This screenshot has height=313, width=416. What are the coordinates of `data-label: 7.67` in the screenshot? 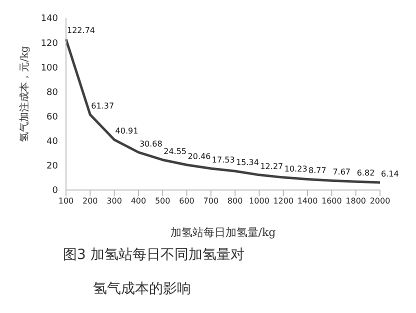 It's located at (341, 172).